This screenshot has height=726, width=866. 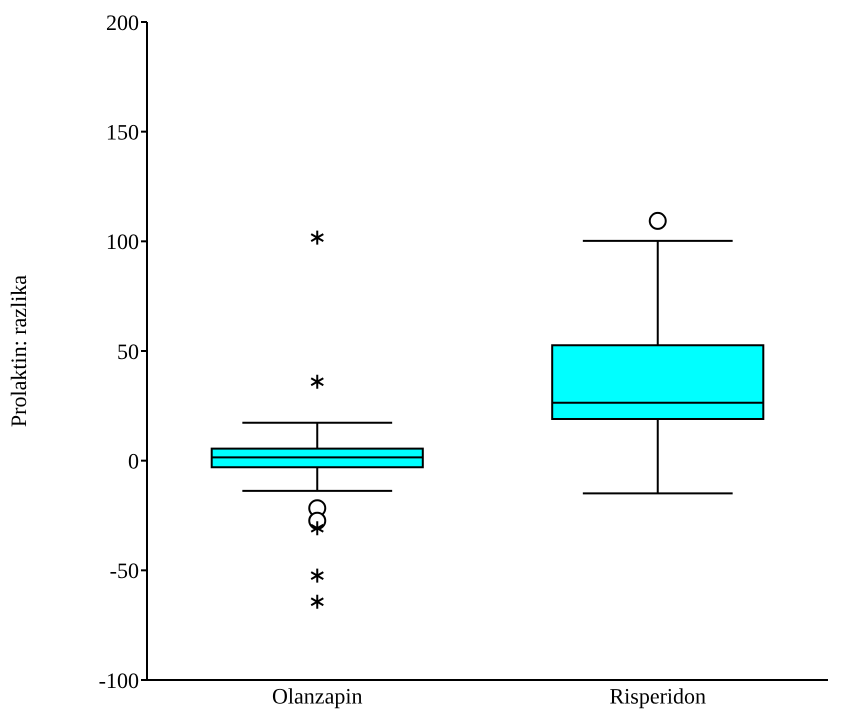 What do you see at coordinates (124, 571) in the screenshot?
I see `y-tick-label: -50` at bounding box center [124, 571].